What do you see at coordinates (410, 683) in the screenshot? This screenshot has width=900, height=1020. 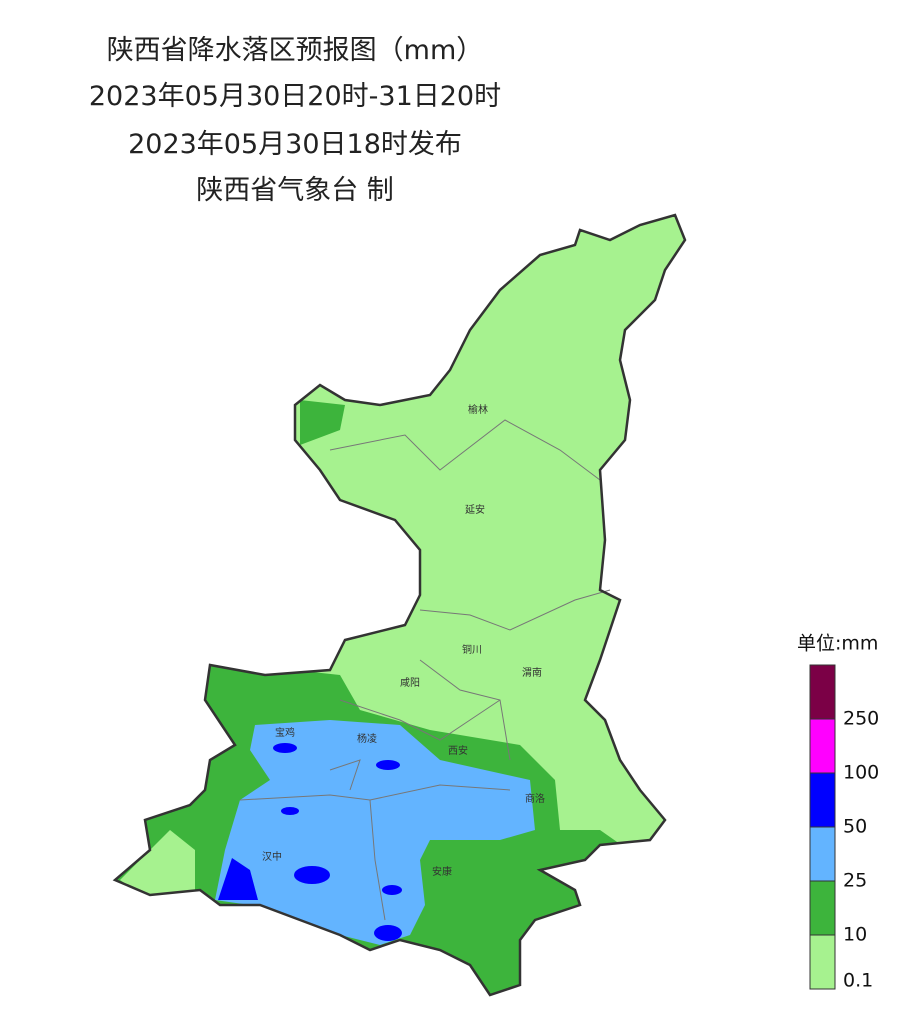 I see `city-label: 咸阳` at bounding box center [410, 683].